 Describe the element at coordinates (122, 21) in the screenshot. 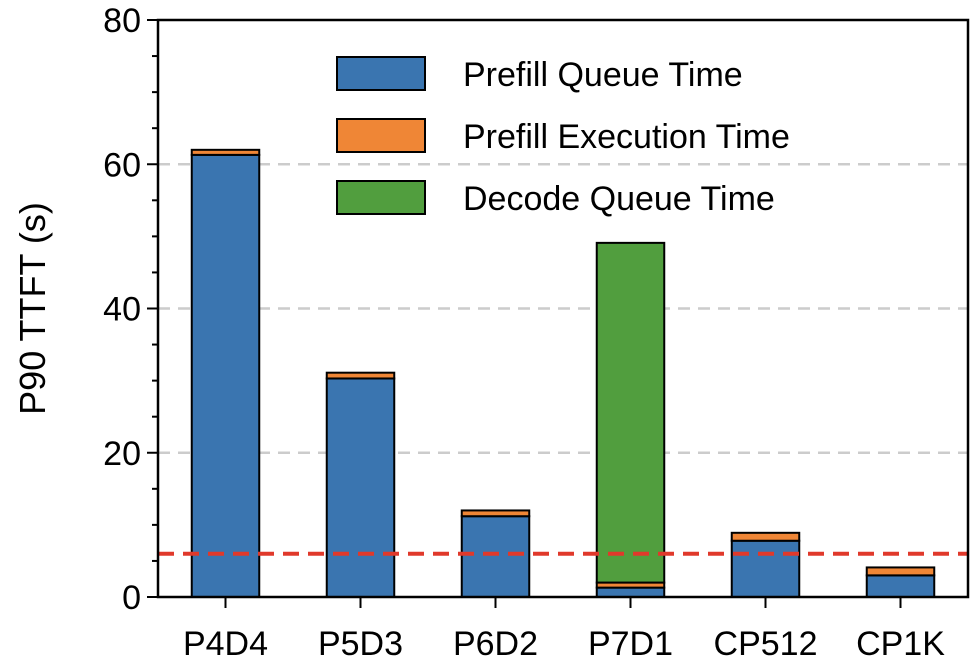

I see `y-tick-label: 80` at that location.